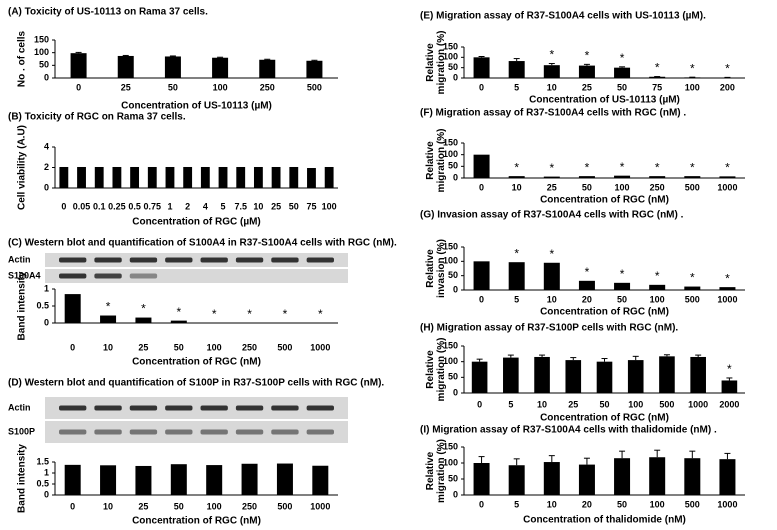  I want to click on x-tick-label: 2000, so click(729, 404).